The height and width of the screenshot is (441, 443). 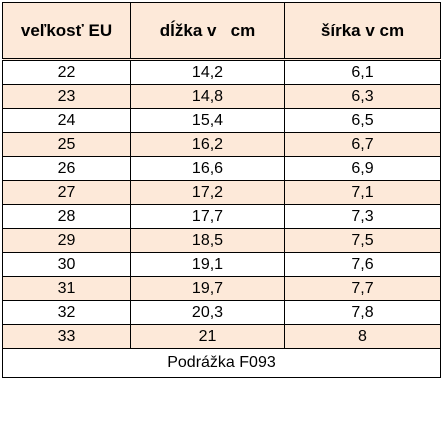 I want to click on cell-size-eu: 26, so click(x=66, y=168).